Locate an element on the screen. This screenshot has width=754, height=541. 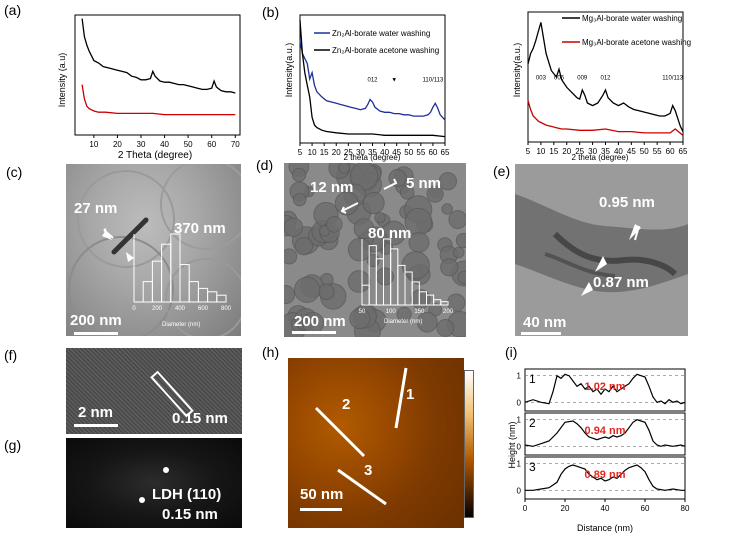
chart-b2-xtick-label: 5 is located at coordinates (528, 151).